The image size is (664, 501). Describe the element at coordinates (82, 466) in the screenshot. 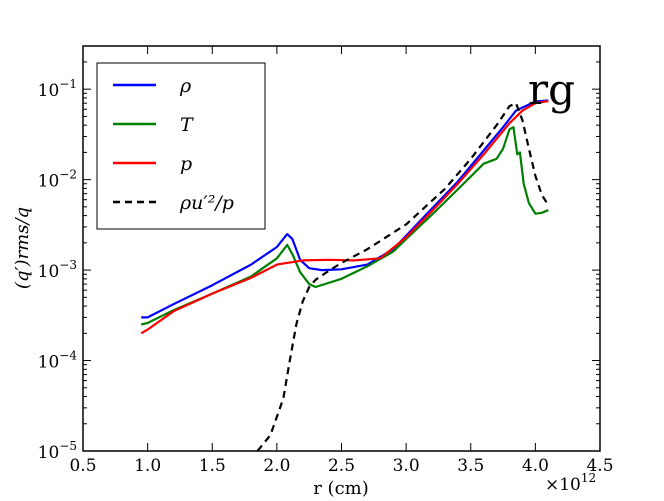

I see `x-tick-label: 0.5` at that location.